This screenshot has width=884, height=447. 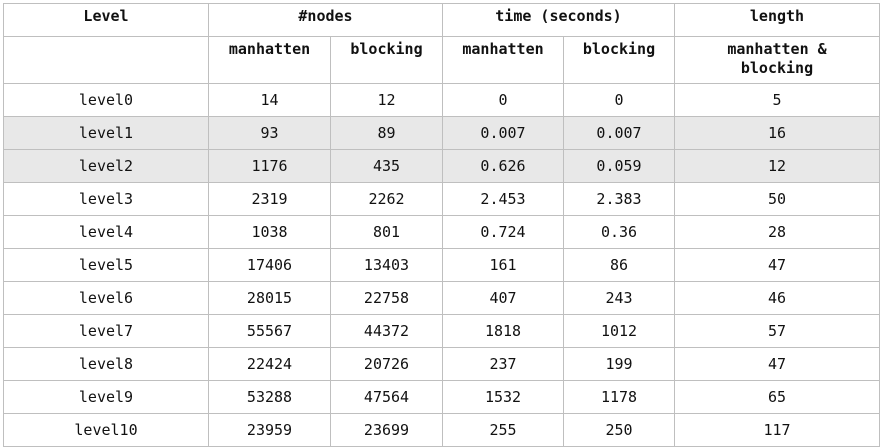 I want to click on cell-time-manhatten: 1532, so click(x=503, y=397).